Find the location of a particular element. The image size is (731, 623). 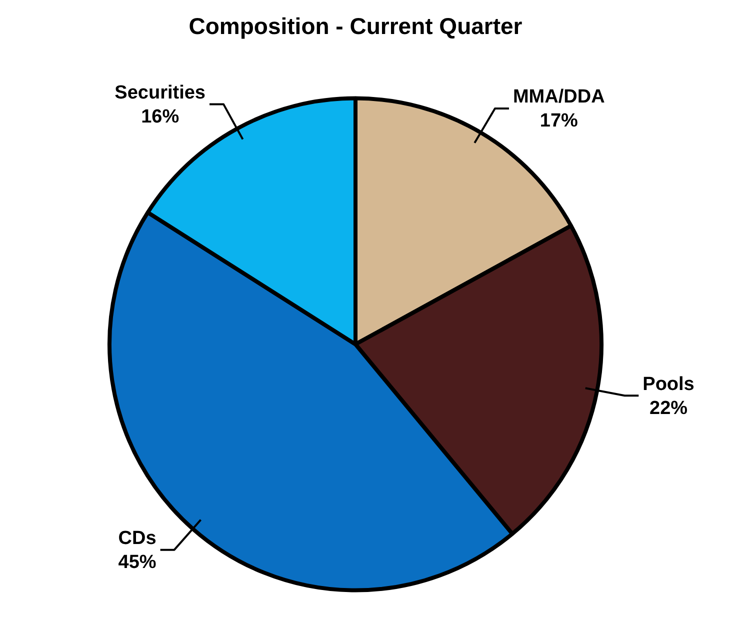

slice-label: Securities is located at coordinates (160, 93).